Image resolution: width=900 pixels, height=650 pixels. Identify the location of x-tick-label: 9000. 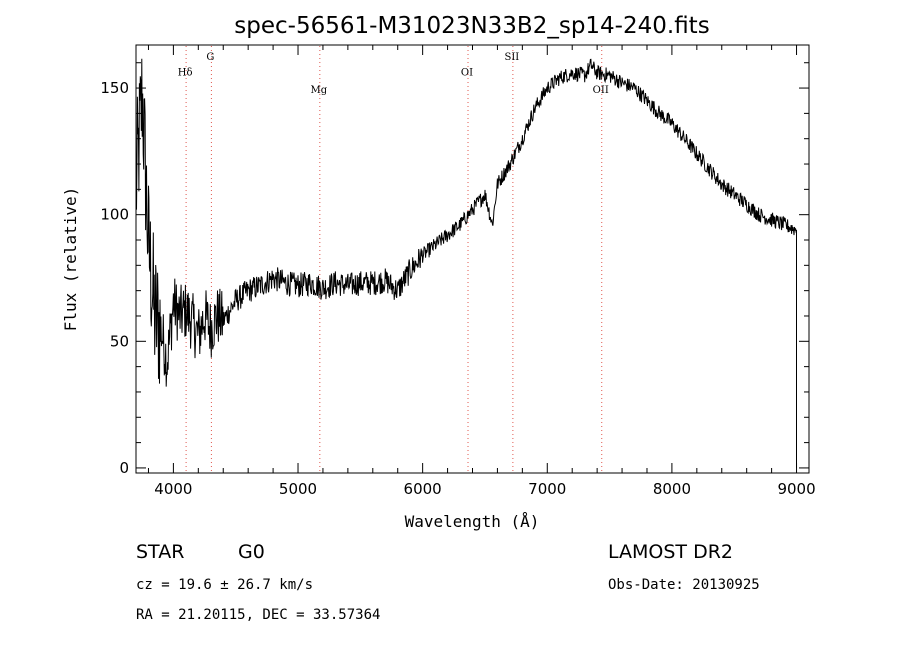
(796, 489).